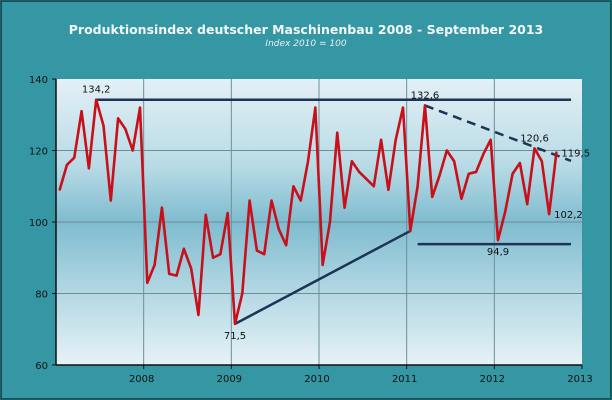 The height and width of the screenshot is (400, 612). I want to click on x-tick-label: 2011, so click(404, 379).